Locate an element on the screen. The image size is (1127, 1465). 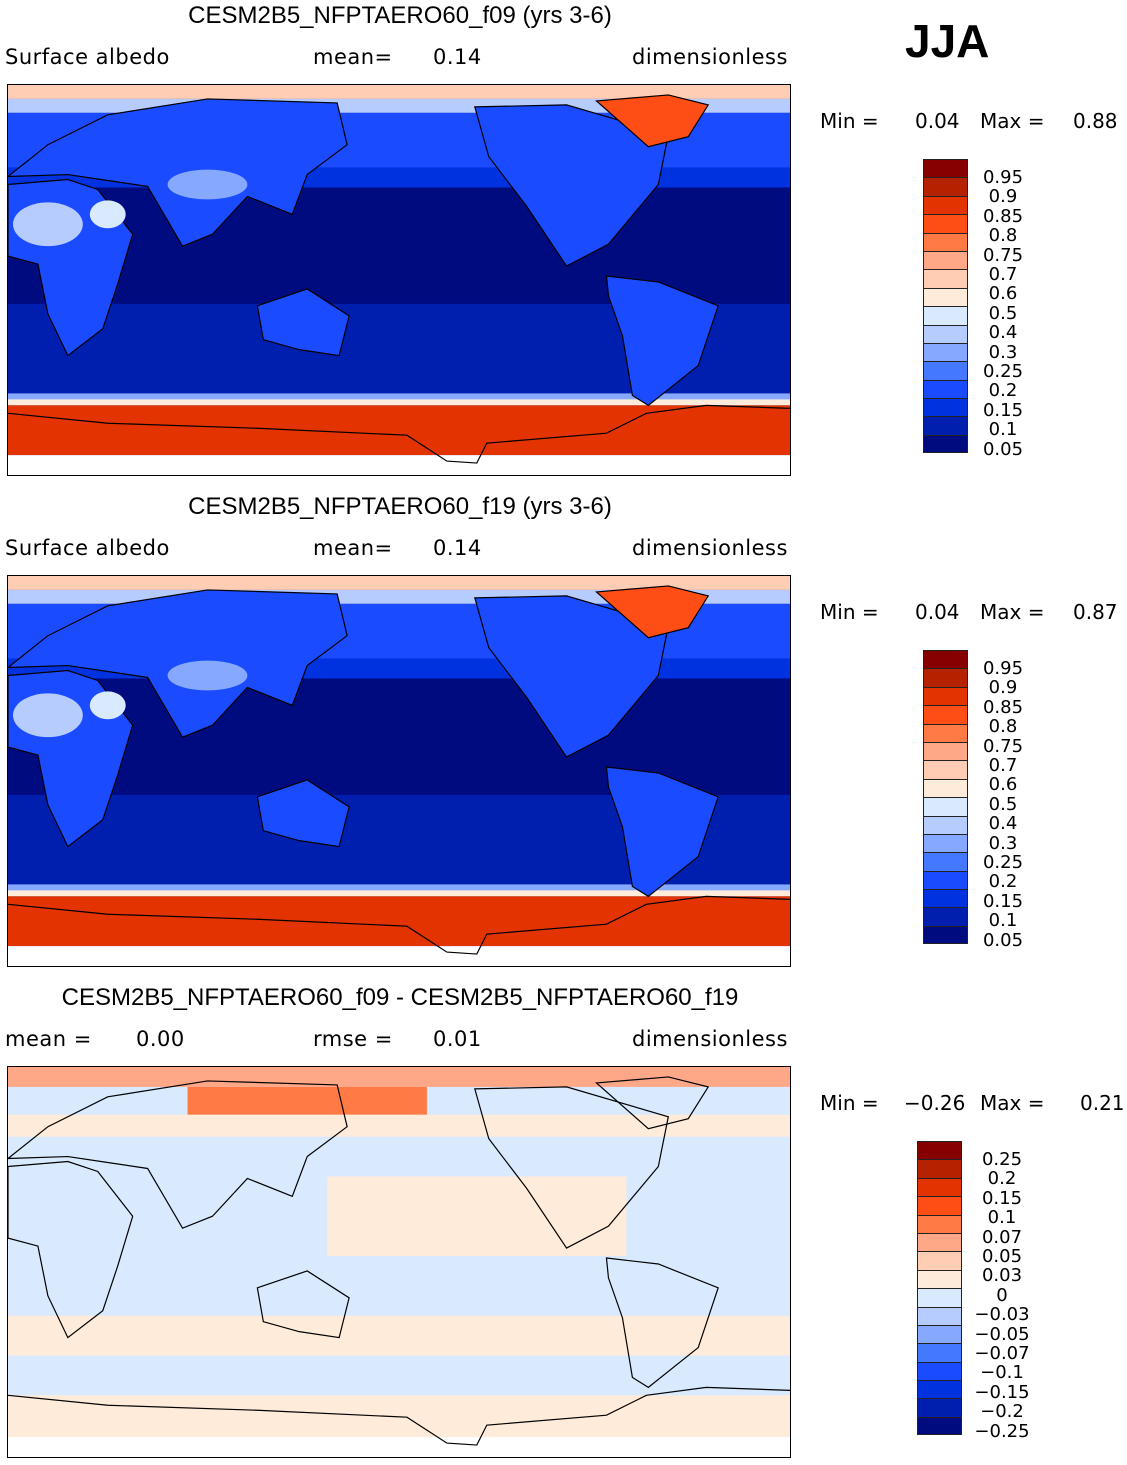
colorbar-tick-label: 0.85 is located at coordinates (1003, 707).